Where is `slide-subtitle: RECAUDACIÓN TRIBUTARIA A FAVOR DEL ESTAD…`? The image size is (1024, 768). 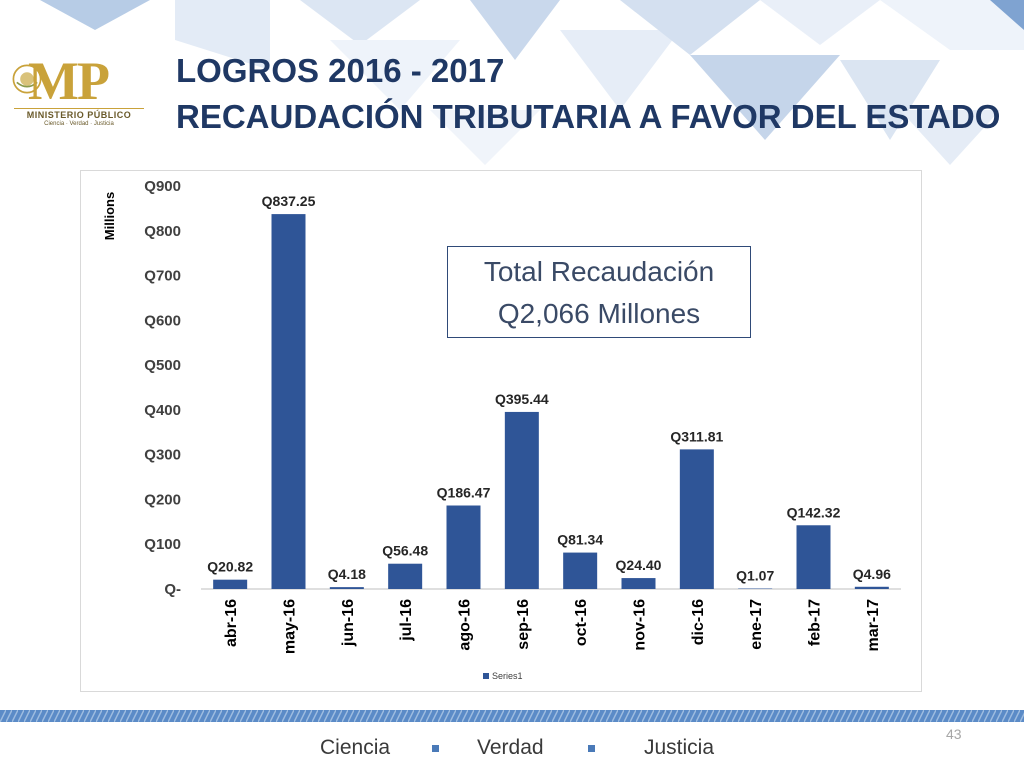
slide-subtitle: RECAUDACIÓN TRIBUTARIA A FAVOR DEL ESTAD… is located at coordinates (588, 116).